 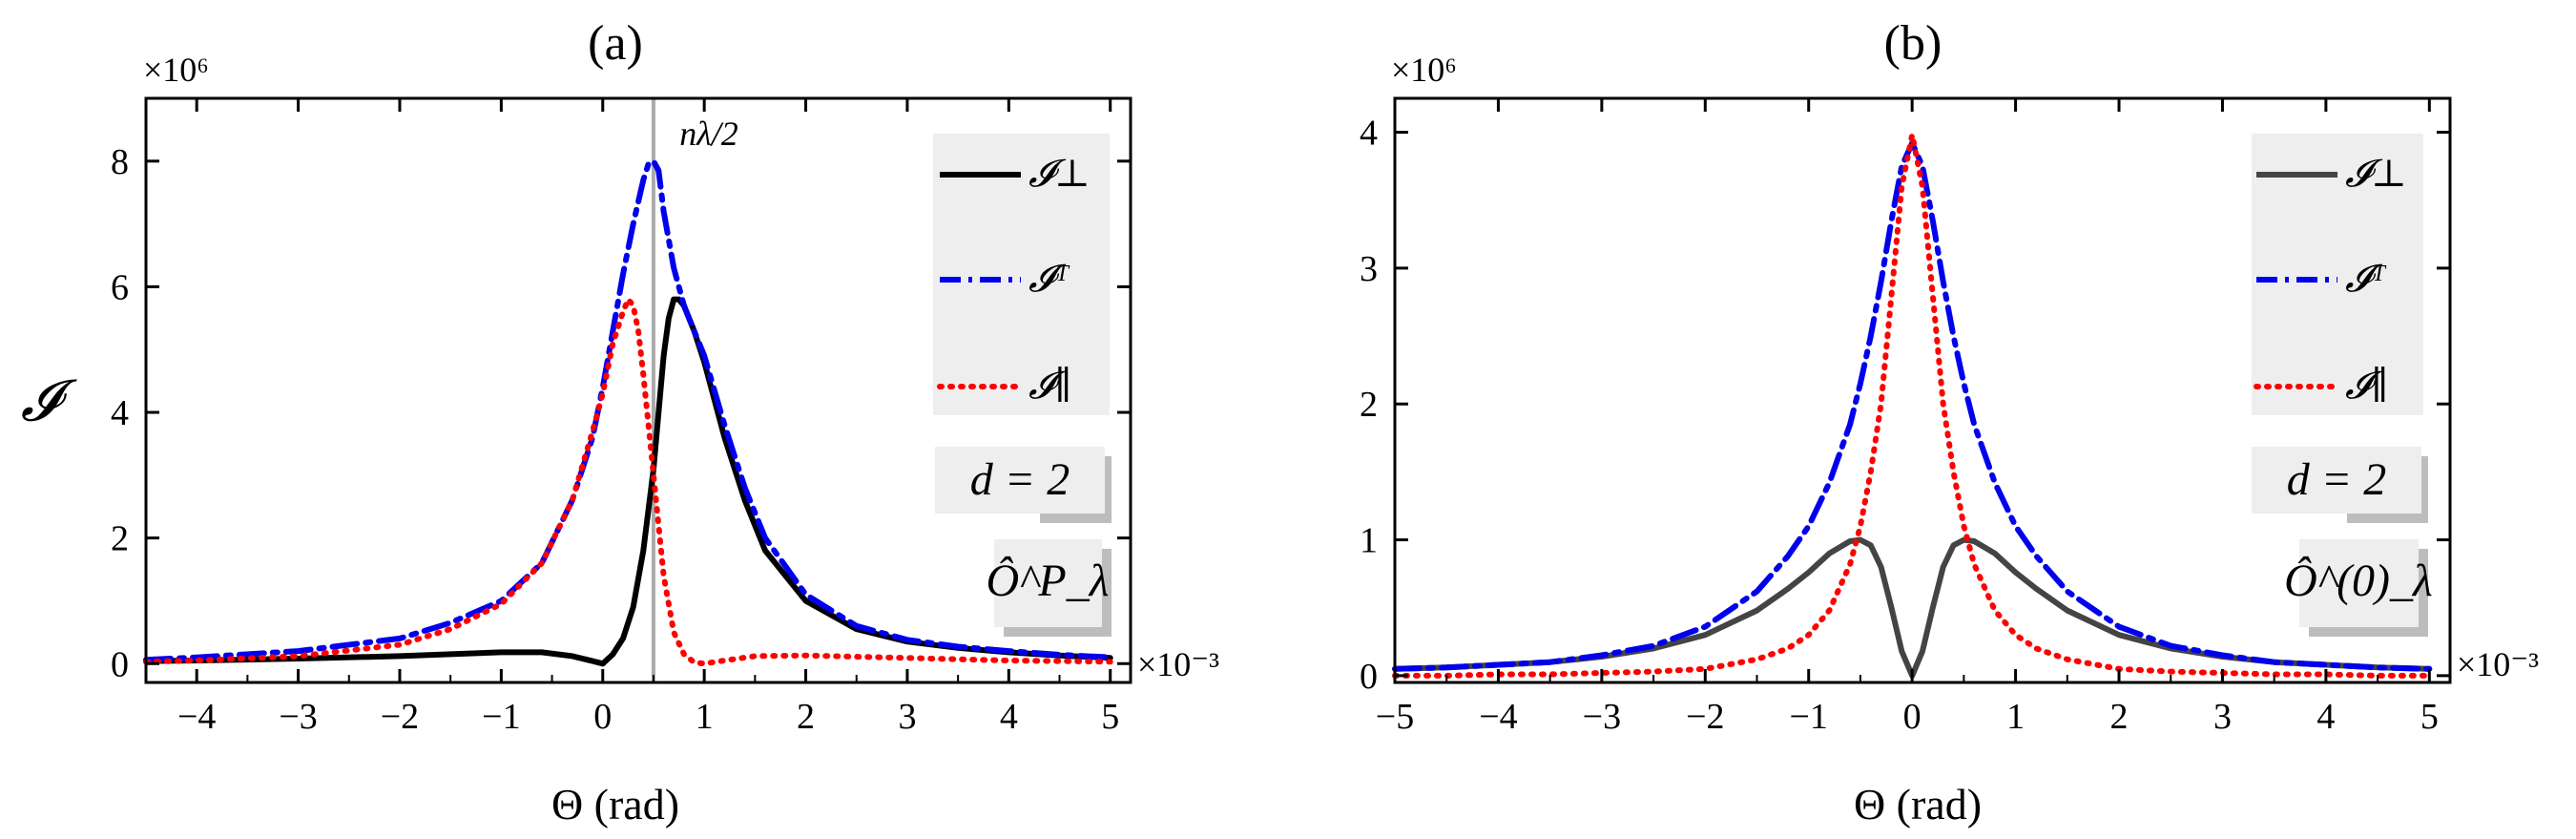 What do you see at coordinates (2337, 274) in the screenshot?
I see `panel-b-legend-box` at bounding box center [2337, 274].